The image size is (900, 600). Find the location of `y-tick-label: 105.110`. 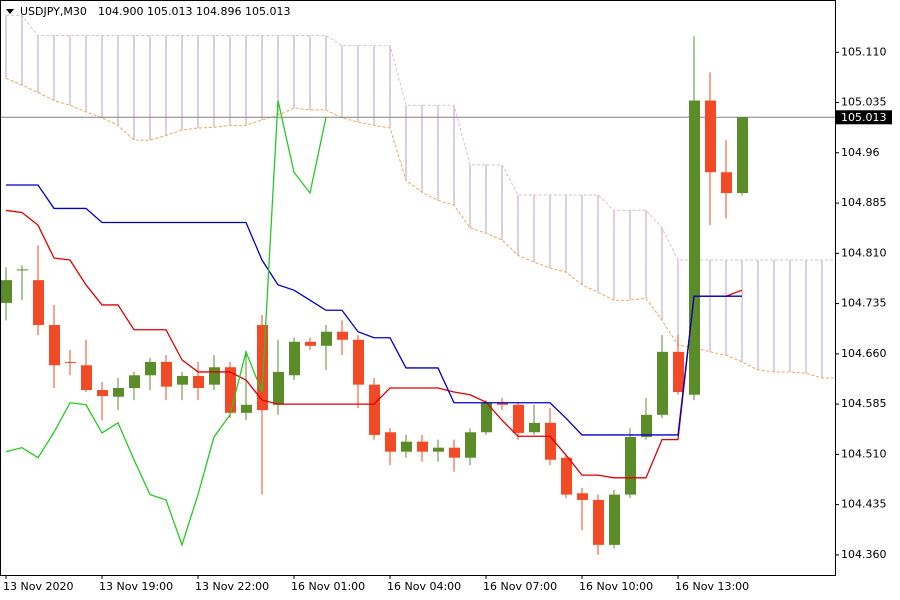

y-tick-label: 105.110 is located at coordinates (864, 51).